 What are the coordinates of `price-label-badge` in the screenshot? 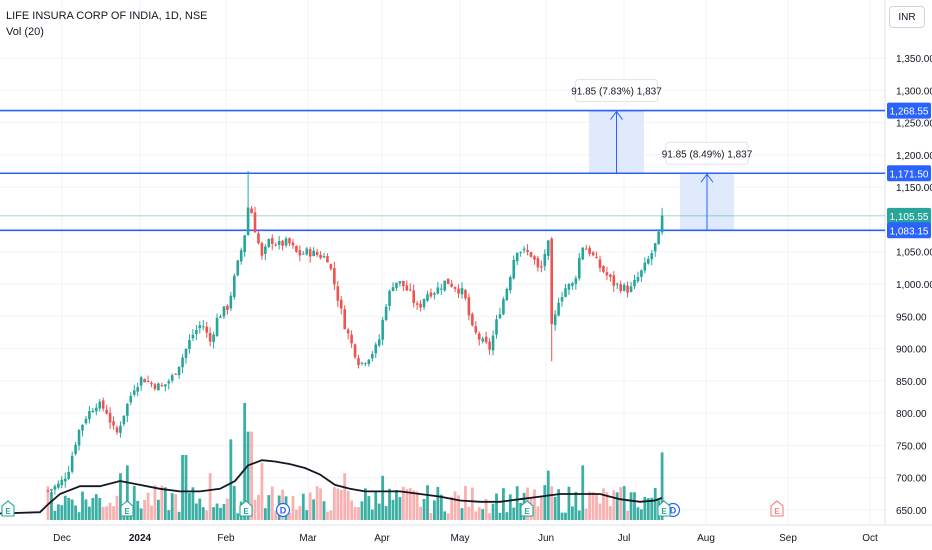 It's located at (909, 230).